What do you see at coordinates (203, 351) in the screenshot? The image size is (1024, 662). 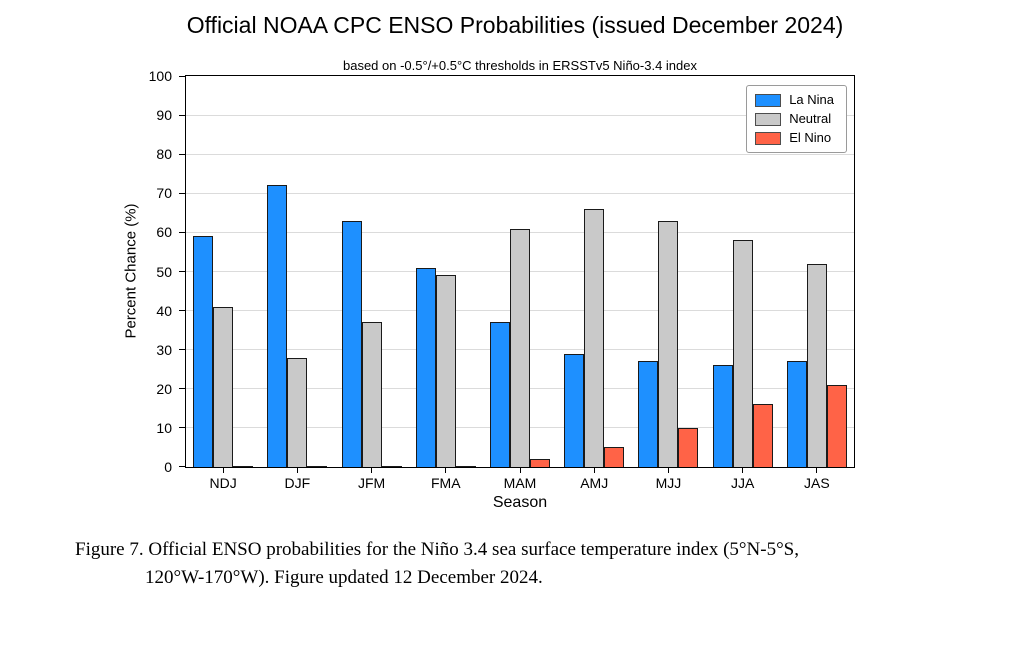 I see `bar-la-nina-ndj` at bounding box center [203, 351].